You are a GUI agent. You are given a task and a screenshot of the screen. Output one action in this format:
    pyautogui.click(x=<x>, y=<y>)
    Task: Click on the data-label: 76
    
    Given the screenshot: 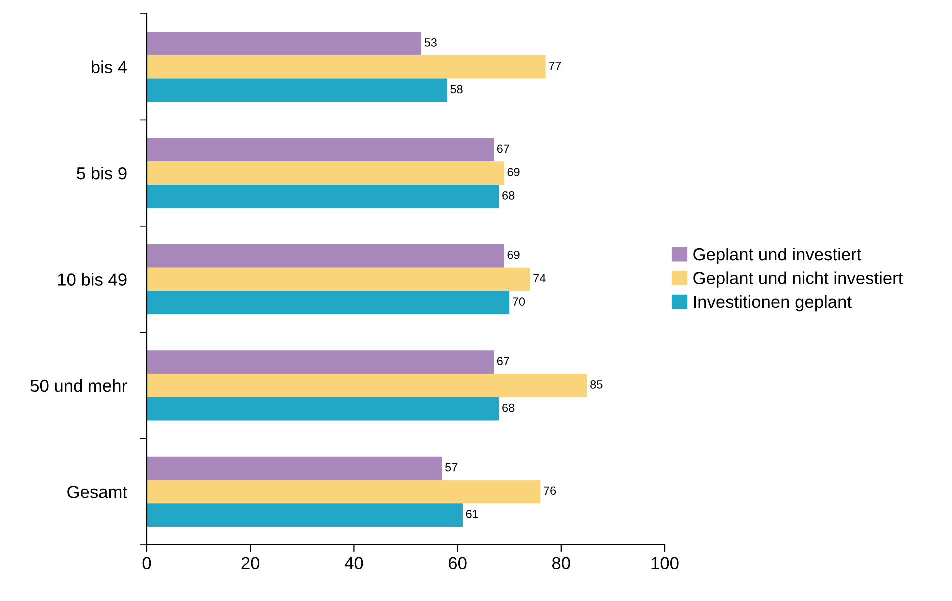 What is the action you would take?
    pyautogui.click(x=550, y=491)
    